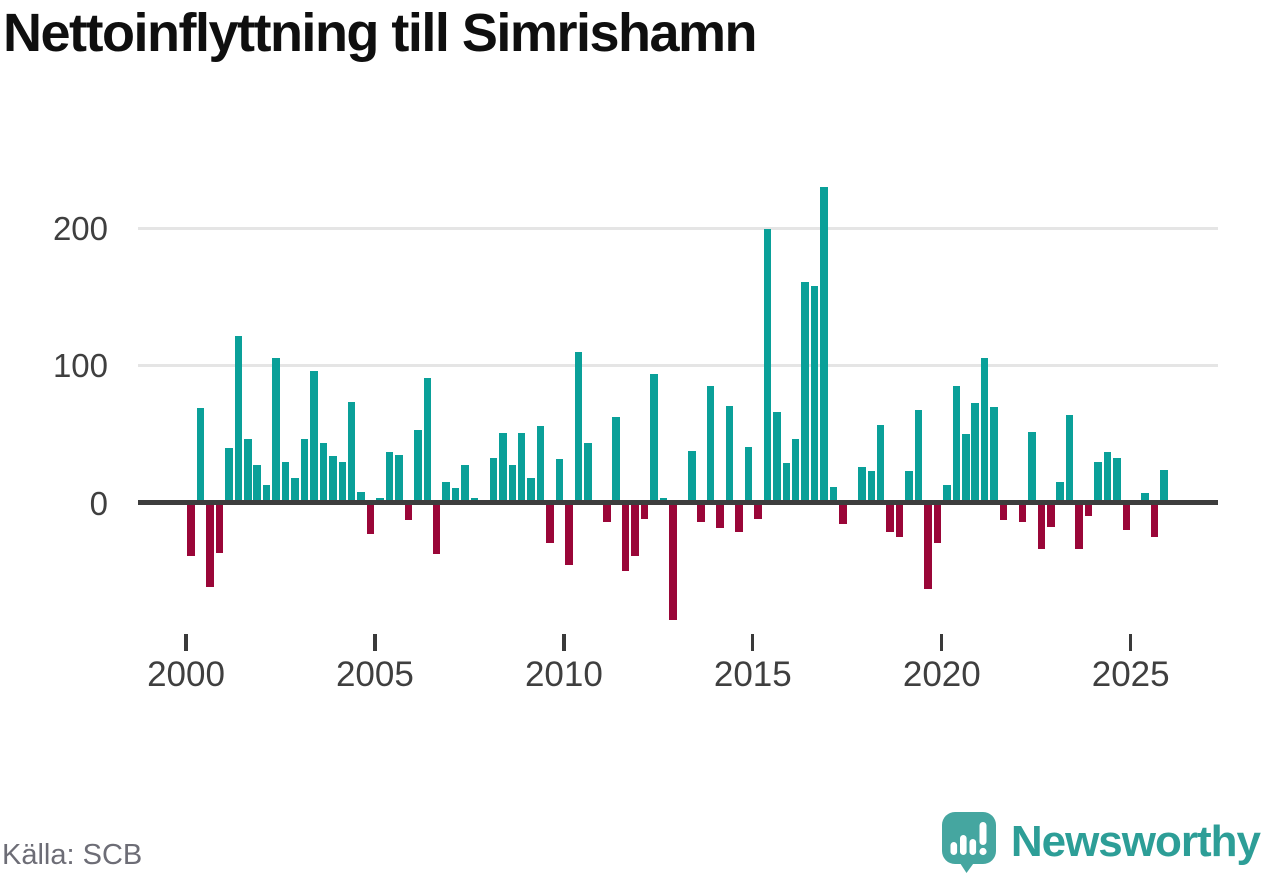 Image resolution: width=1262 pixels, height=879 pixels. What do you see at coordinates (833, 495) in the screenshot?
I see `bar-2017-Q1` at bounding box center [833, 495].